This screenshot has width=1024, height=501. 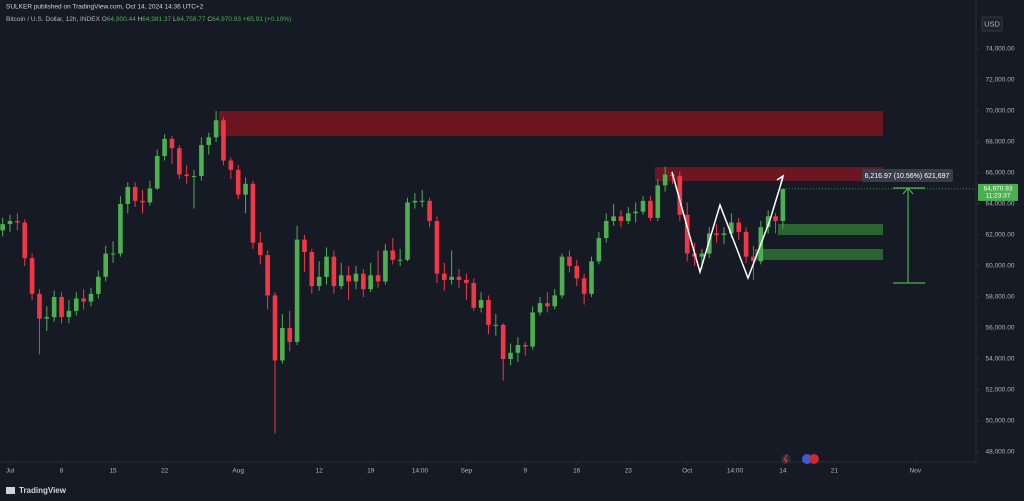 I want to click on x-tick-label: Aug, so click(x=238, y=471).